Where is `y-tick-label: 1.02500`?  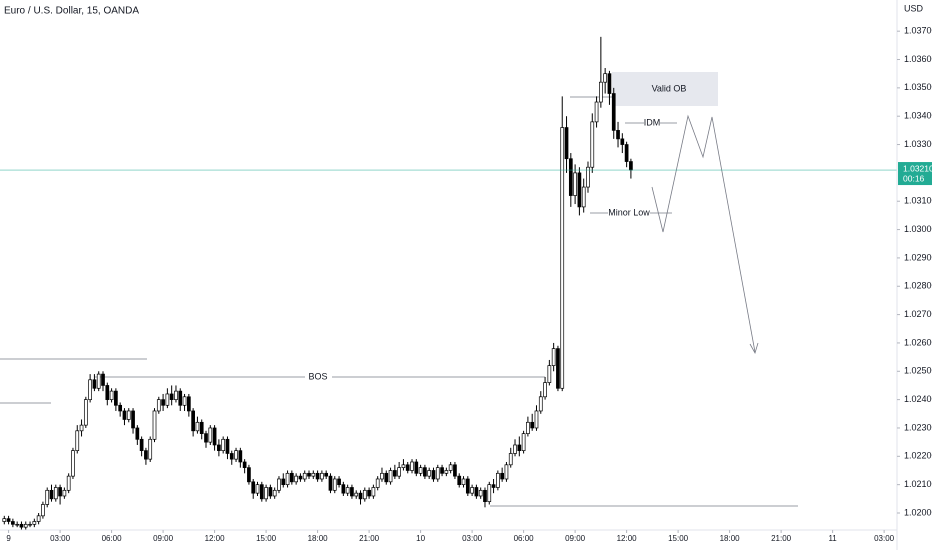
y-tick-label: 1.02500 is located at coordinates (918, 371).